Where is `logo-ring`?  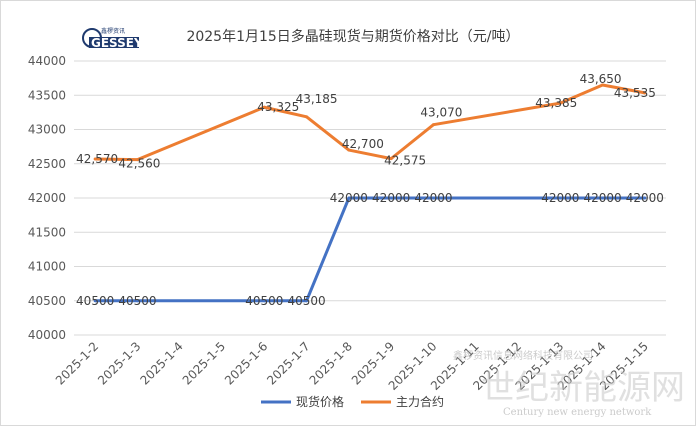 logo-ring is located at coordinates (92, 38).